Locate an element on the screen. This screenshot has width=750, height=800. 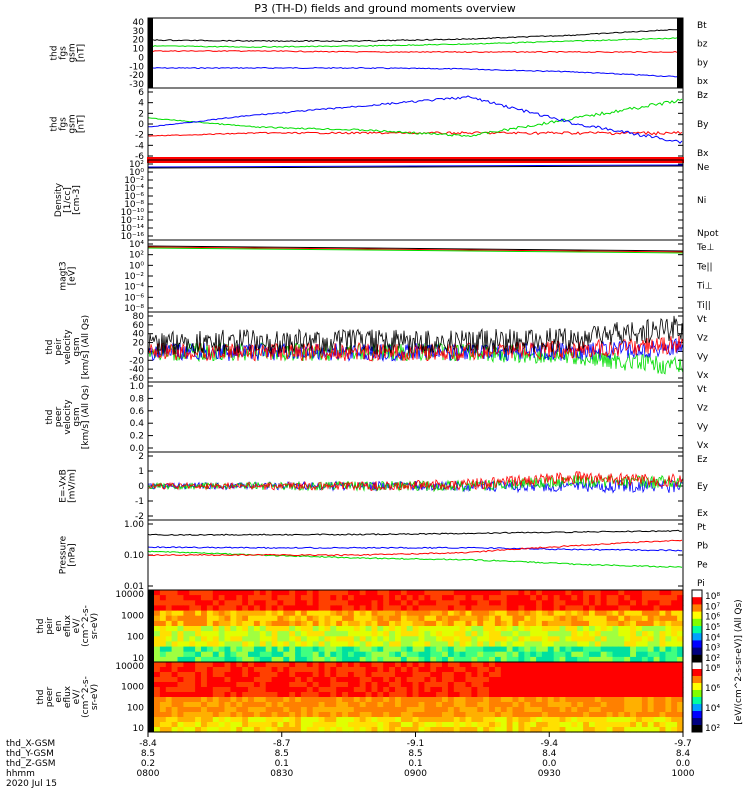
colorbar-tick: 10⁶ is located at coordinates (712, 689).